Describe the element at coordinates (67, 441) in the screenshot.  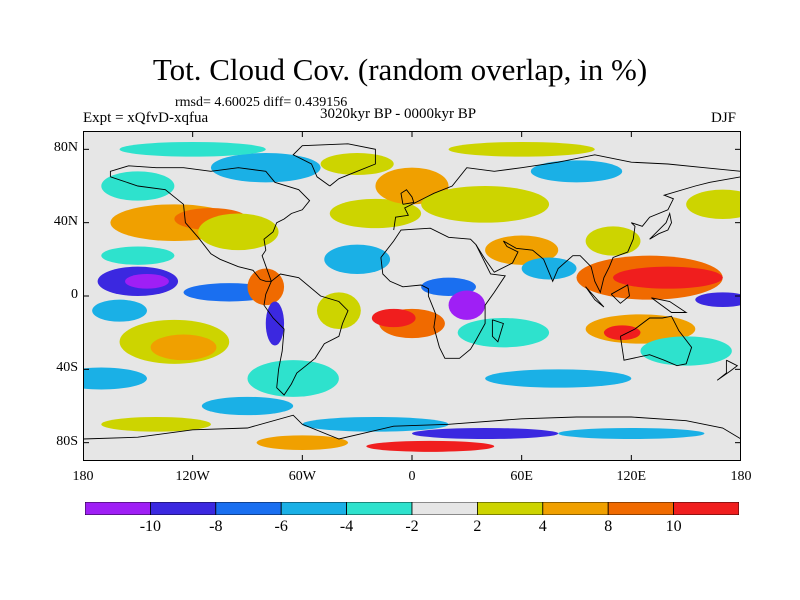
I see `lat-tick-label: 80S` at that location.